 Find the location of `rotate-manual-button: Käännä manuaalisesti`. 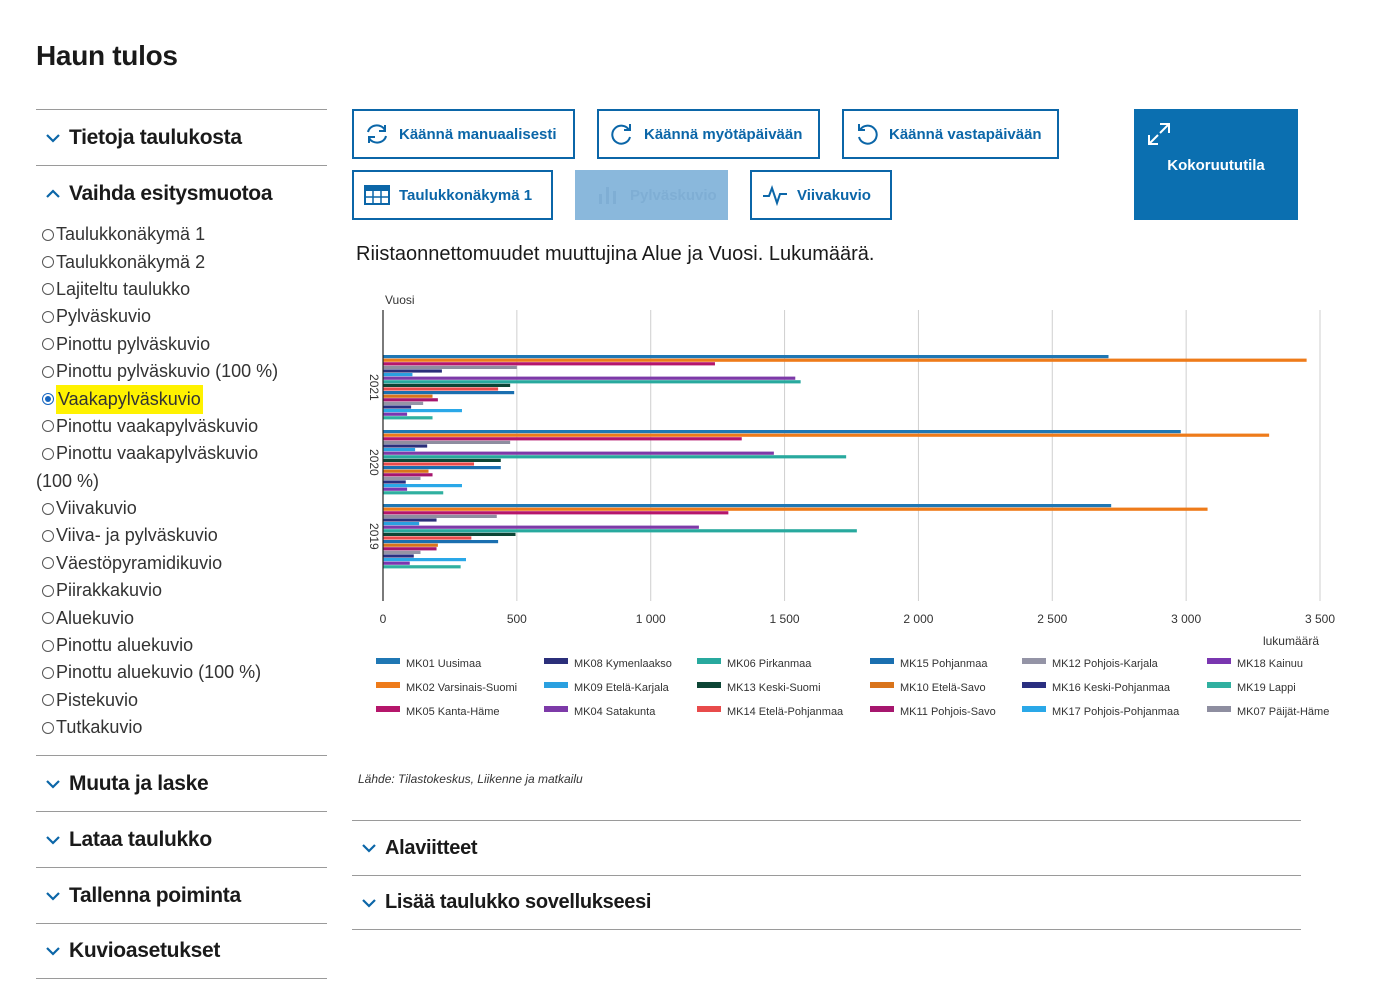

rotate-manual-button: Käännä manuaalisesti is located at coordinates (463, 134).